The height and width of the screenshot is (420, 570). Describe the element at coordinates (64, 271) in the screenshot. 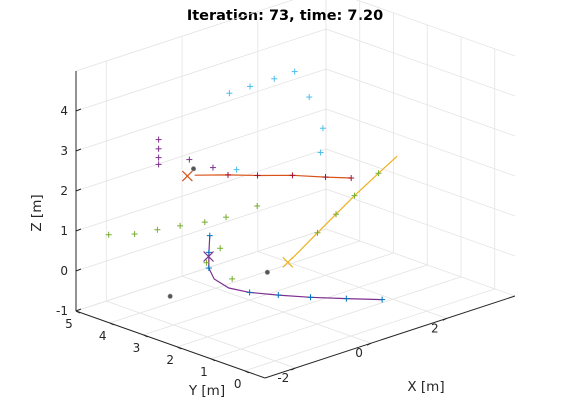

I see `z-tick-label: 0` at that location.